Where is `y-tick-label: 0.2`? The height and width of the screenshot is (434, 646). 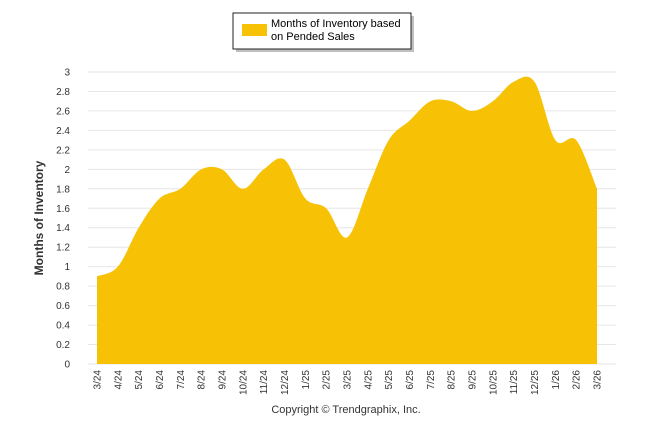 y-tick-label: 0.2 is located at coordinates (63, 345).